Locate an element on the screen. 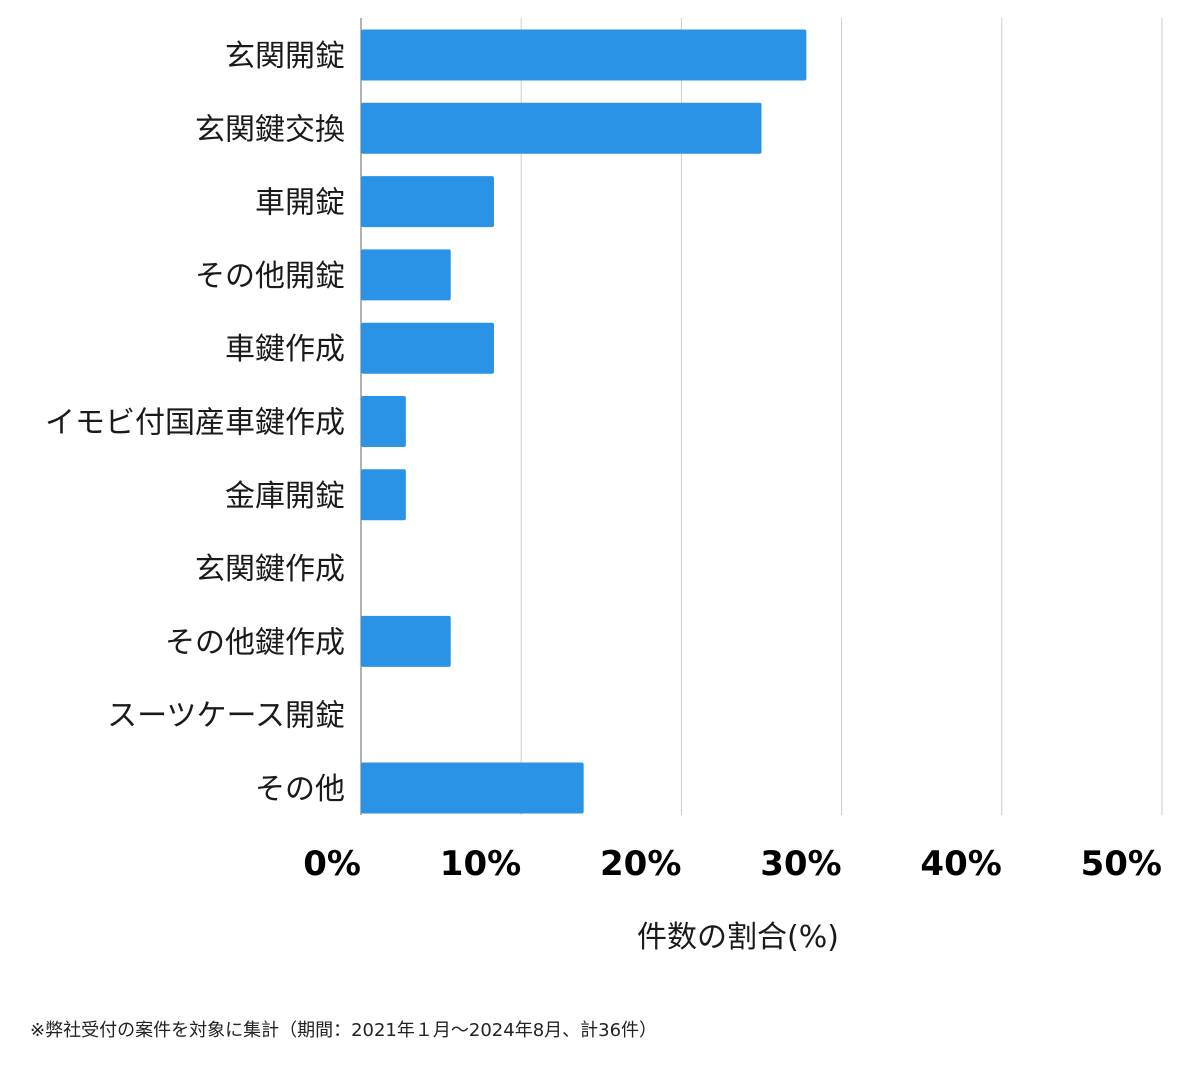 This screenshot has height=1069, width=1200. x-tick-label: 40% is located at coordinates (960, 864).